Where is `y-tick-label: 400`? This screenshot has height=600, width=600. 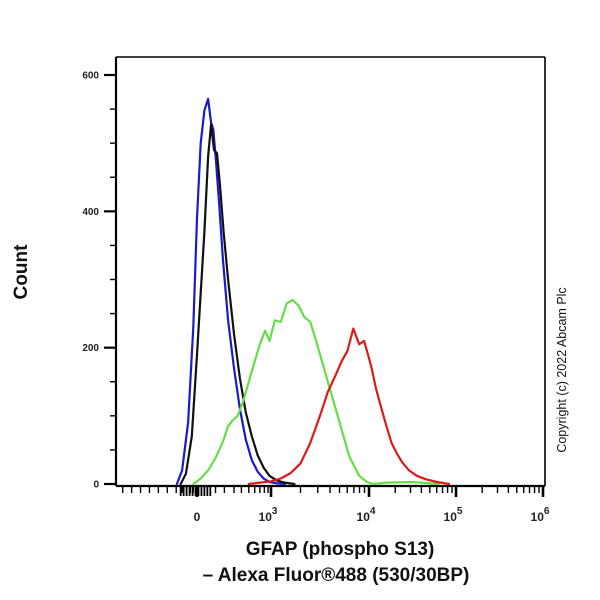 y-tick-label: 400 is located at coordinates (90, 212).